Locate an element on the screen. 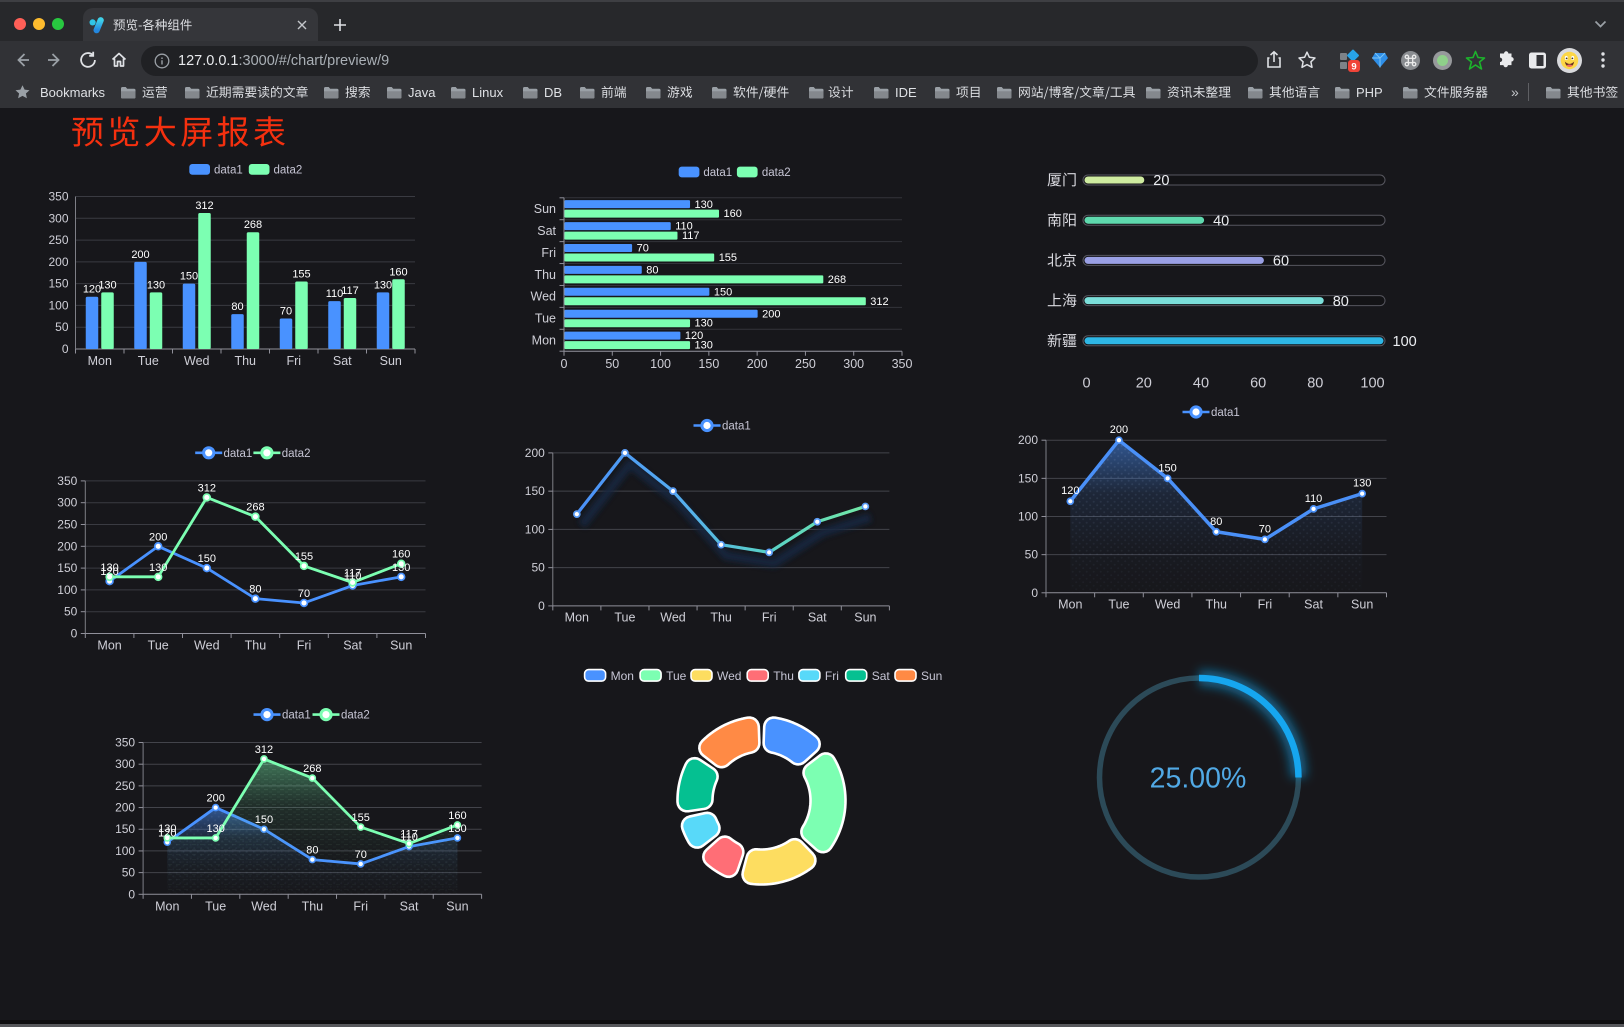 This screenshot has height=1027, width=1624. svg-text: 25.00% is located at coordinates (1198, 779).